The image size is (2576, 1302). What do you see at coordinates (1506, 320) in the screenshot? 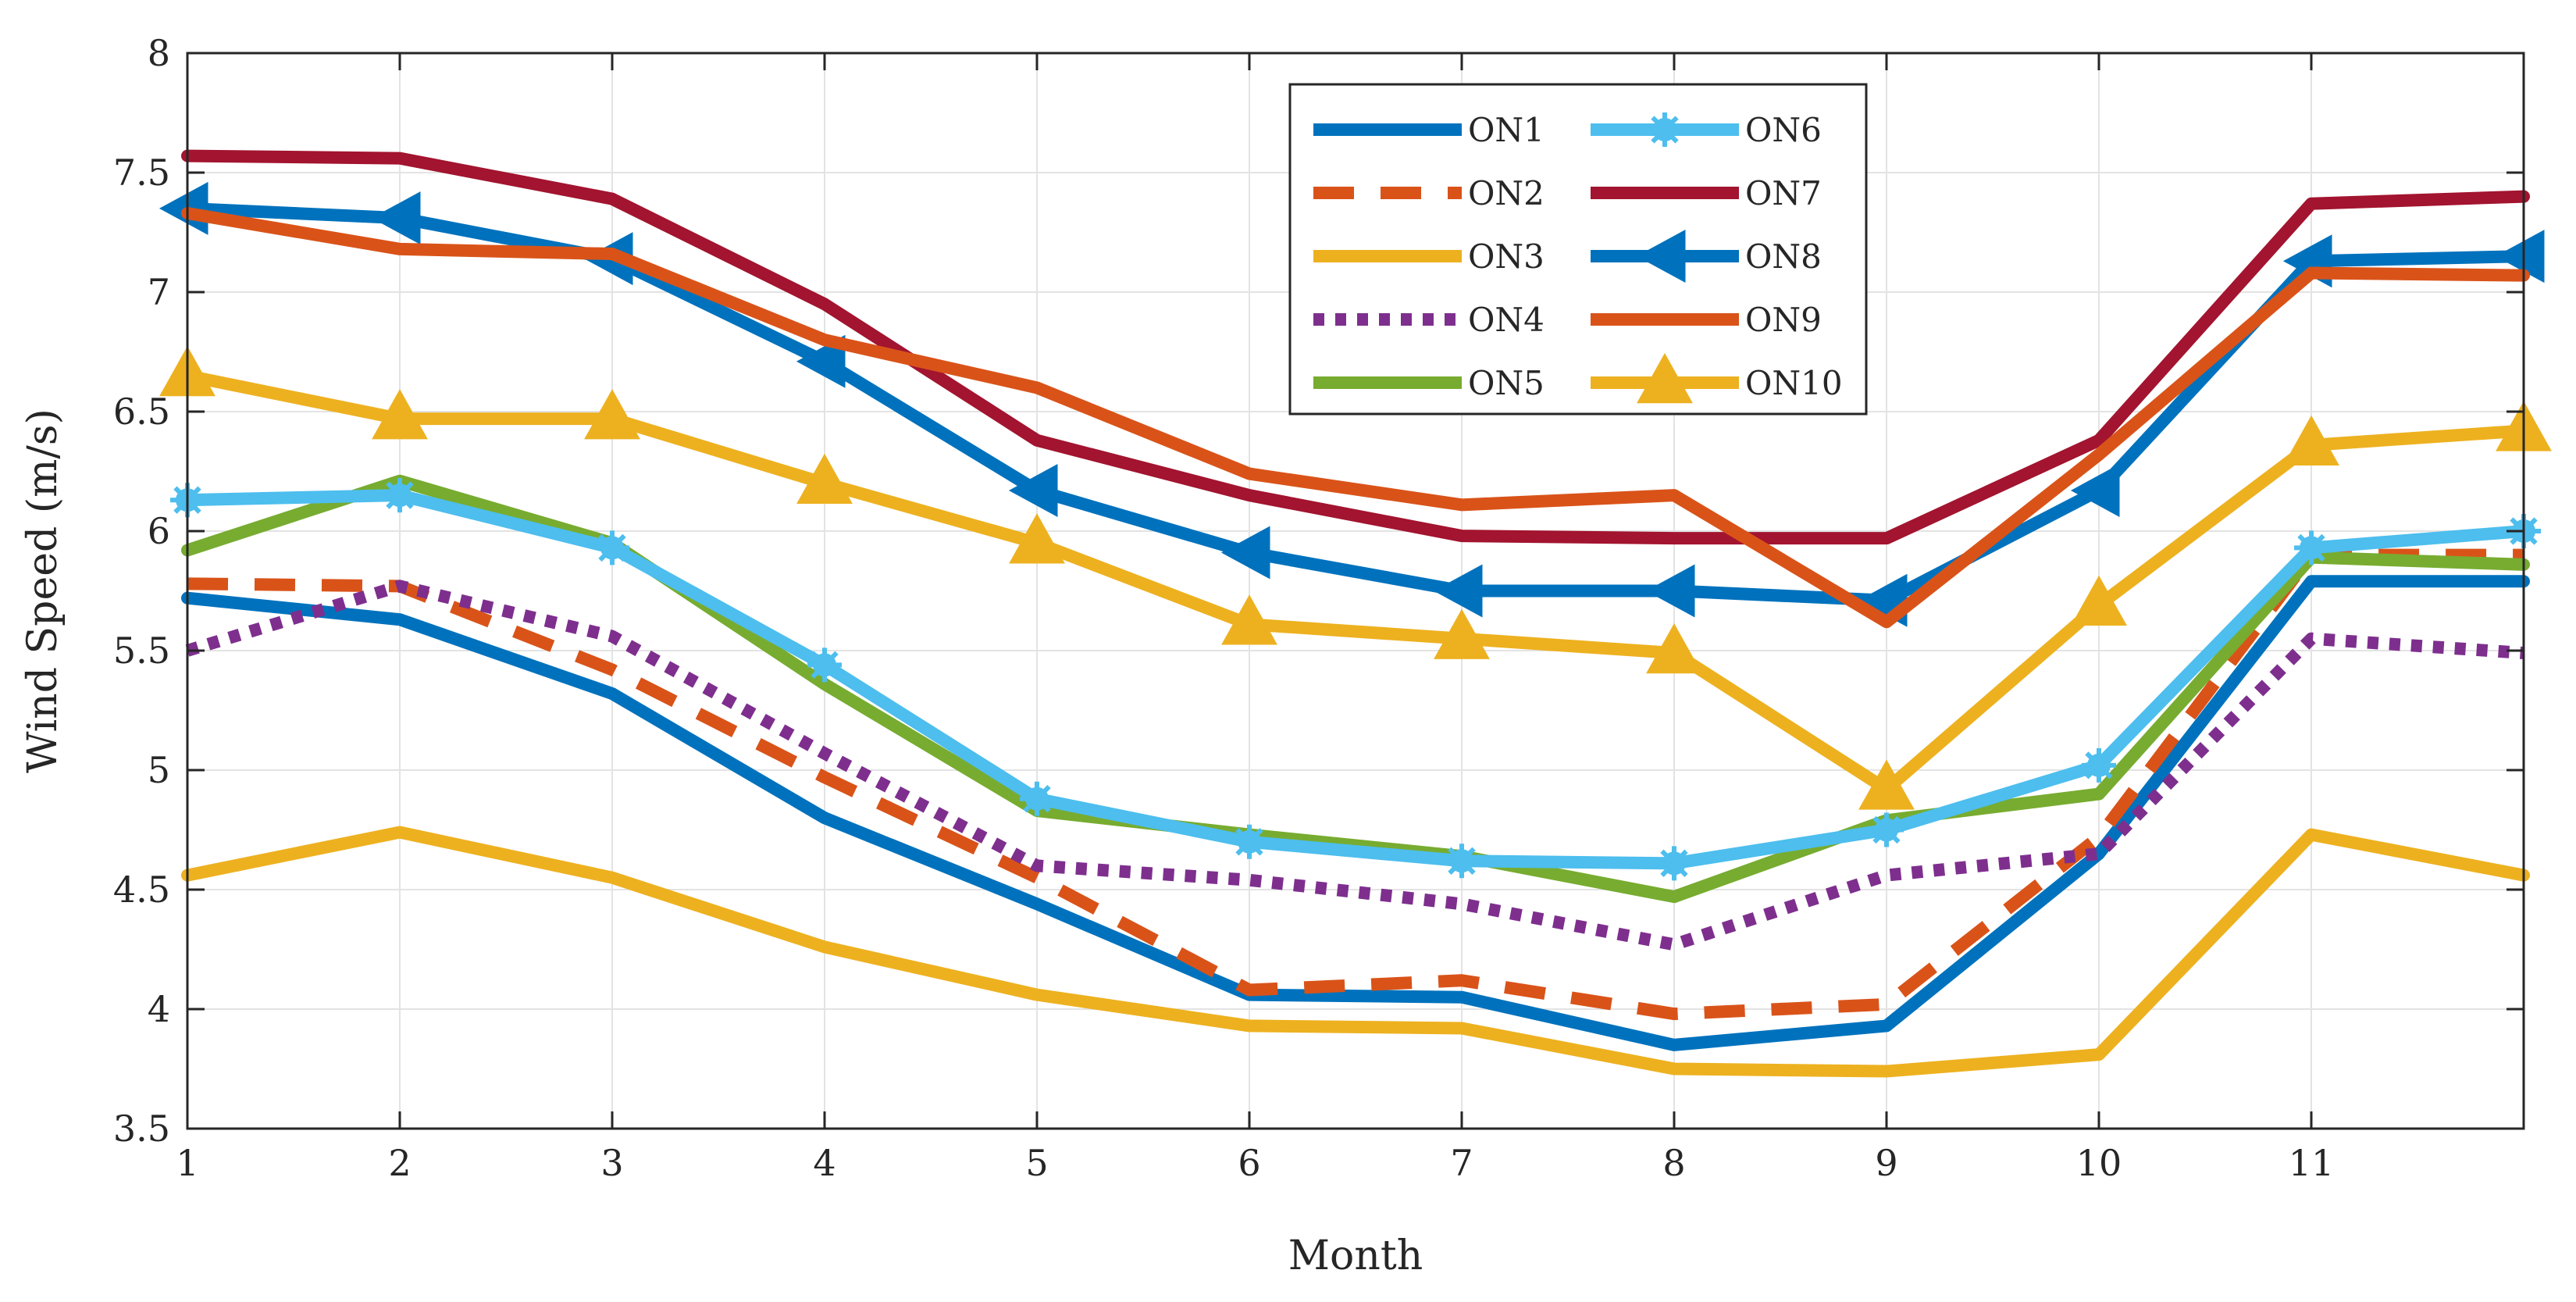
I see `legend-label: ON4` at bounding box center [1506, 320].